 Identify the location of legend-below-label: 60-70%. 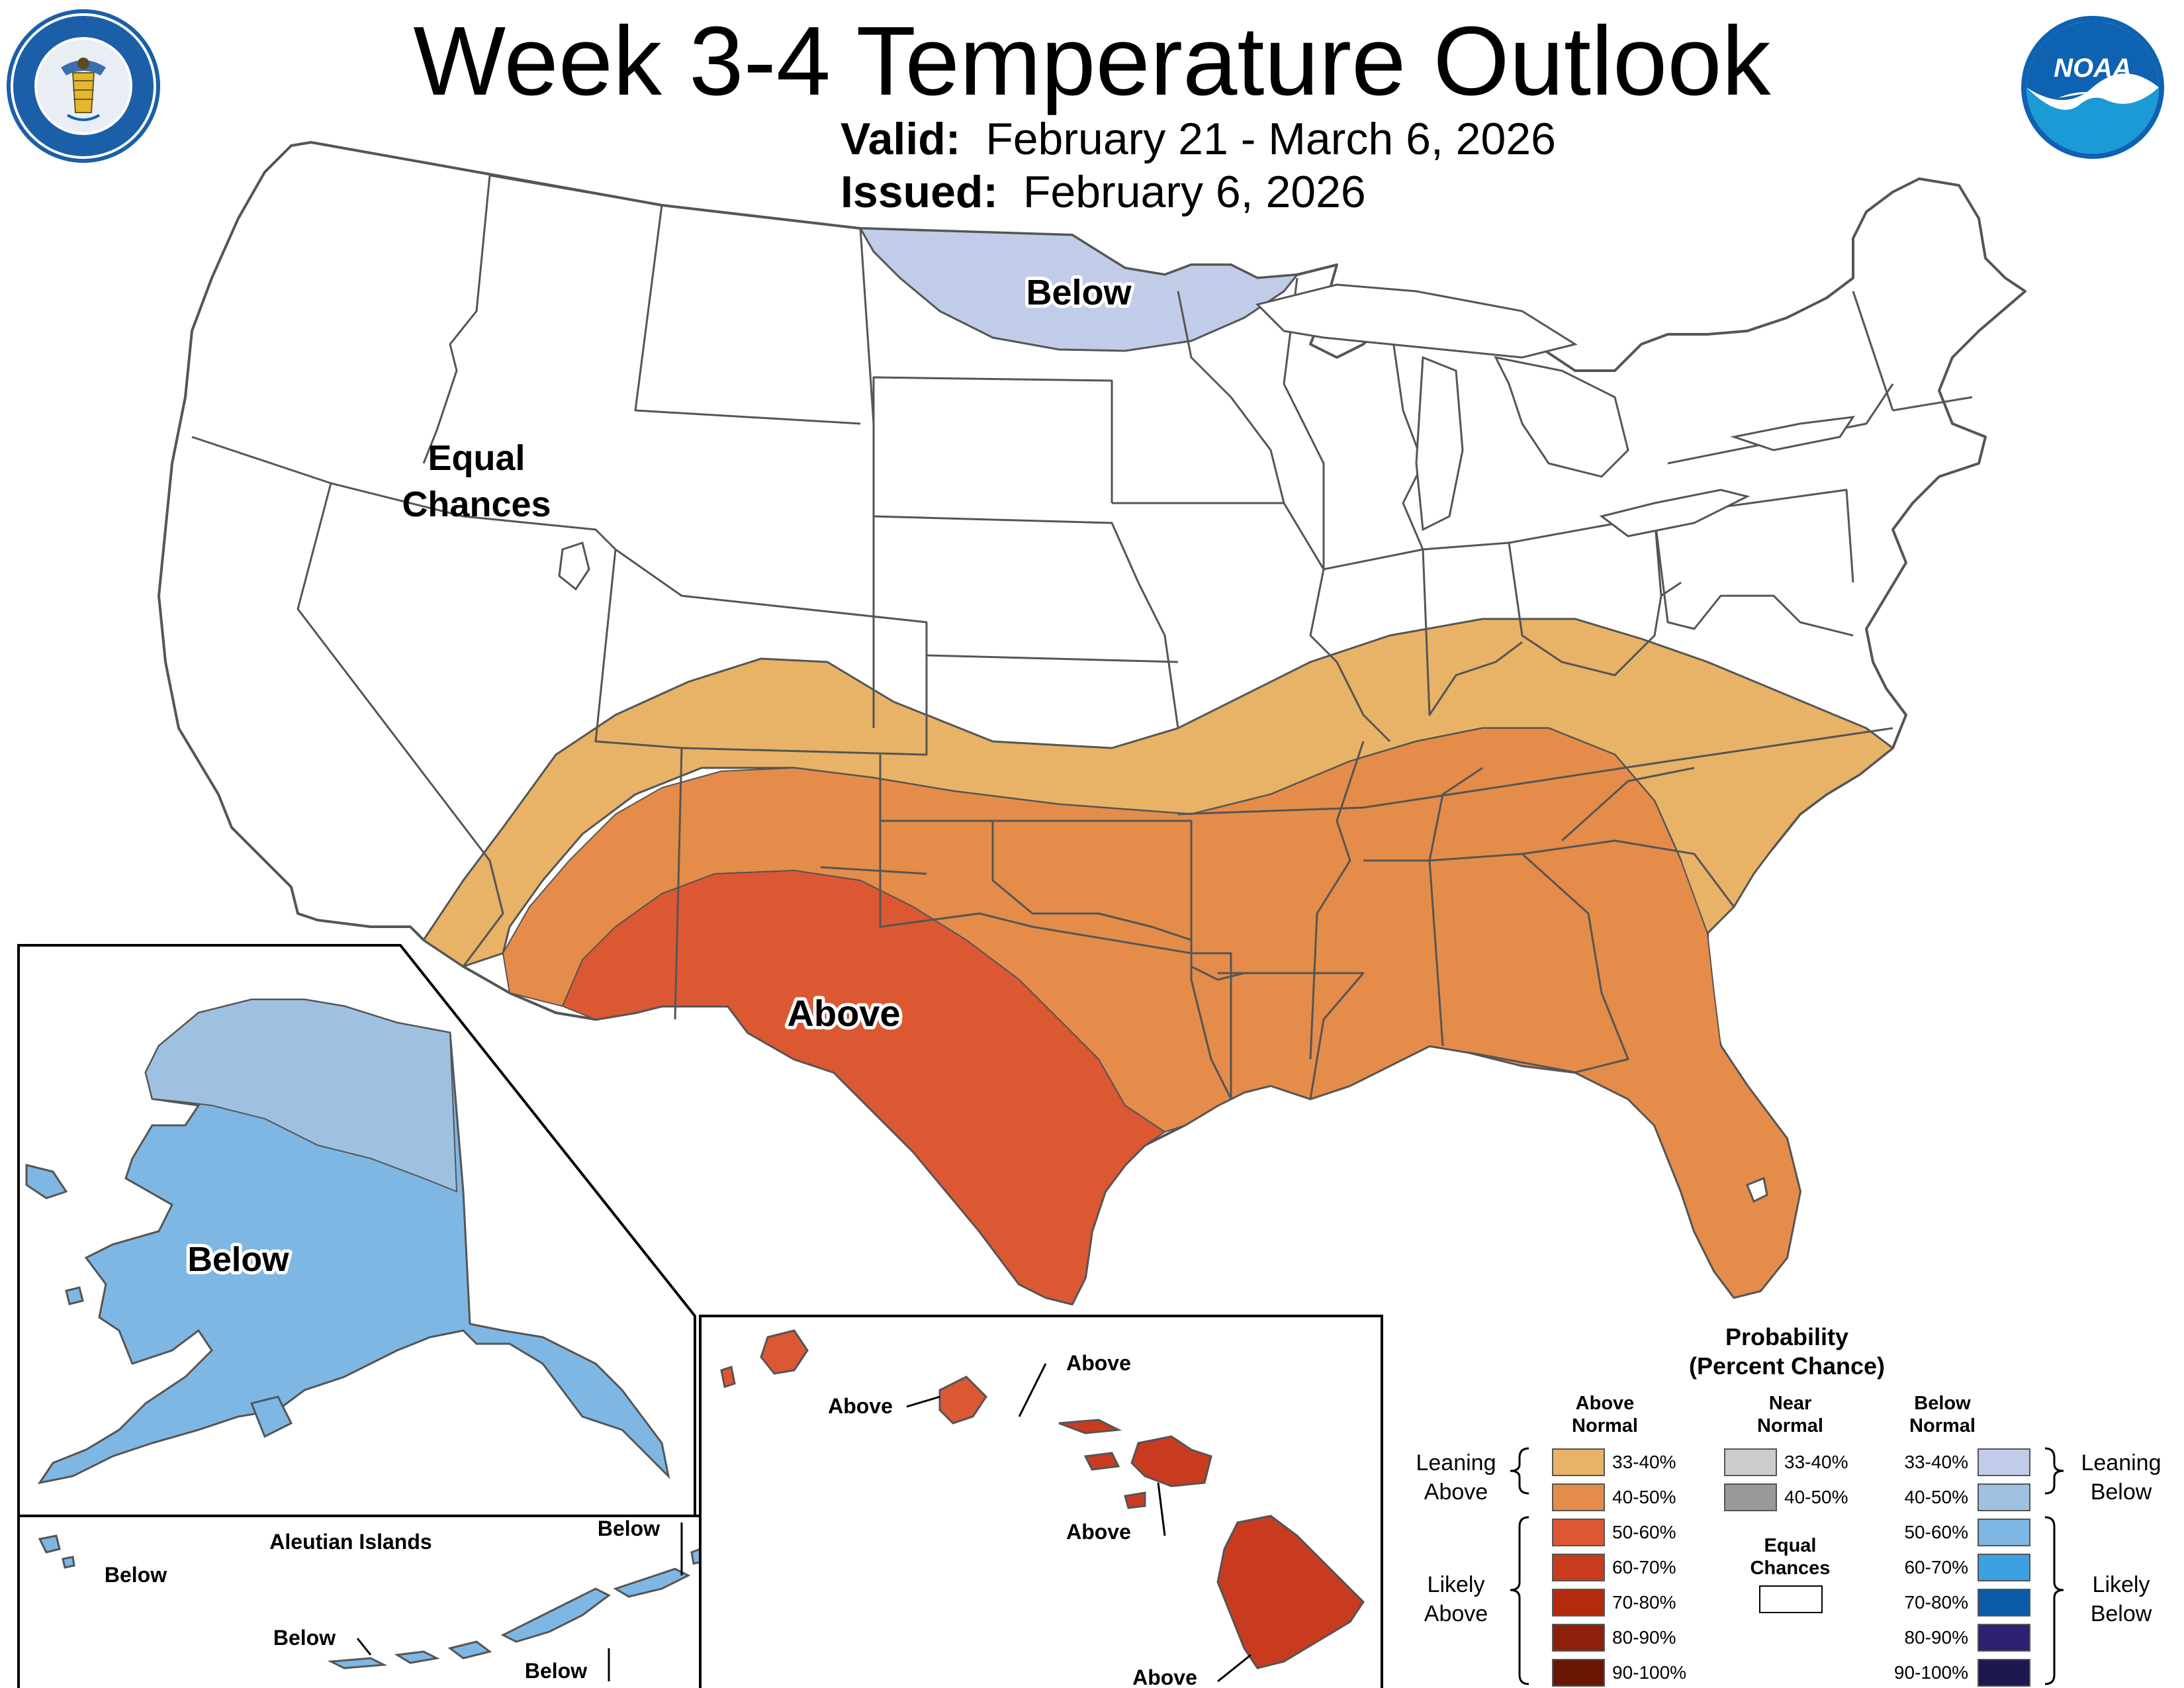
(1936, 1567).